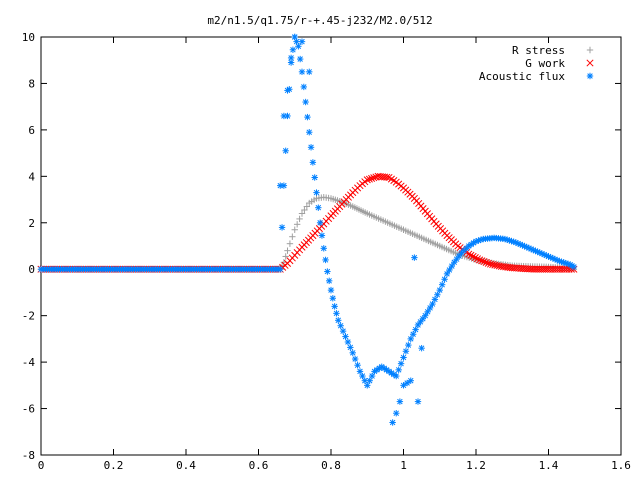 This screenshot has width=640, height=480. Describe the element at coordinates (29, 362) in the screenshot. I see `y-tick-label: -4` at that location.